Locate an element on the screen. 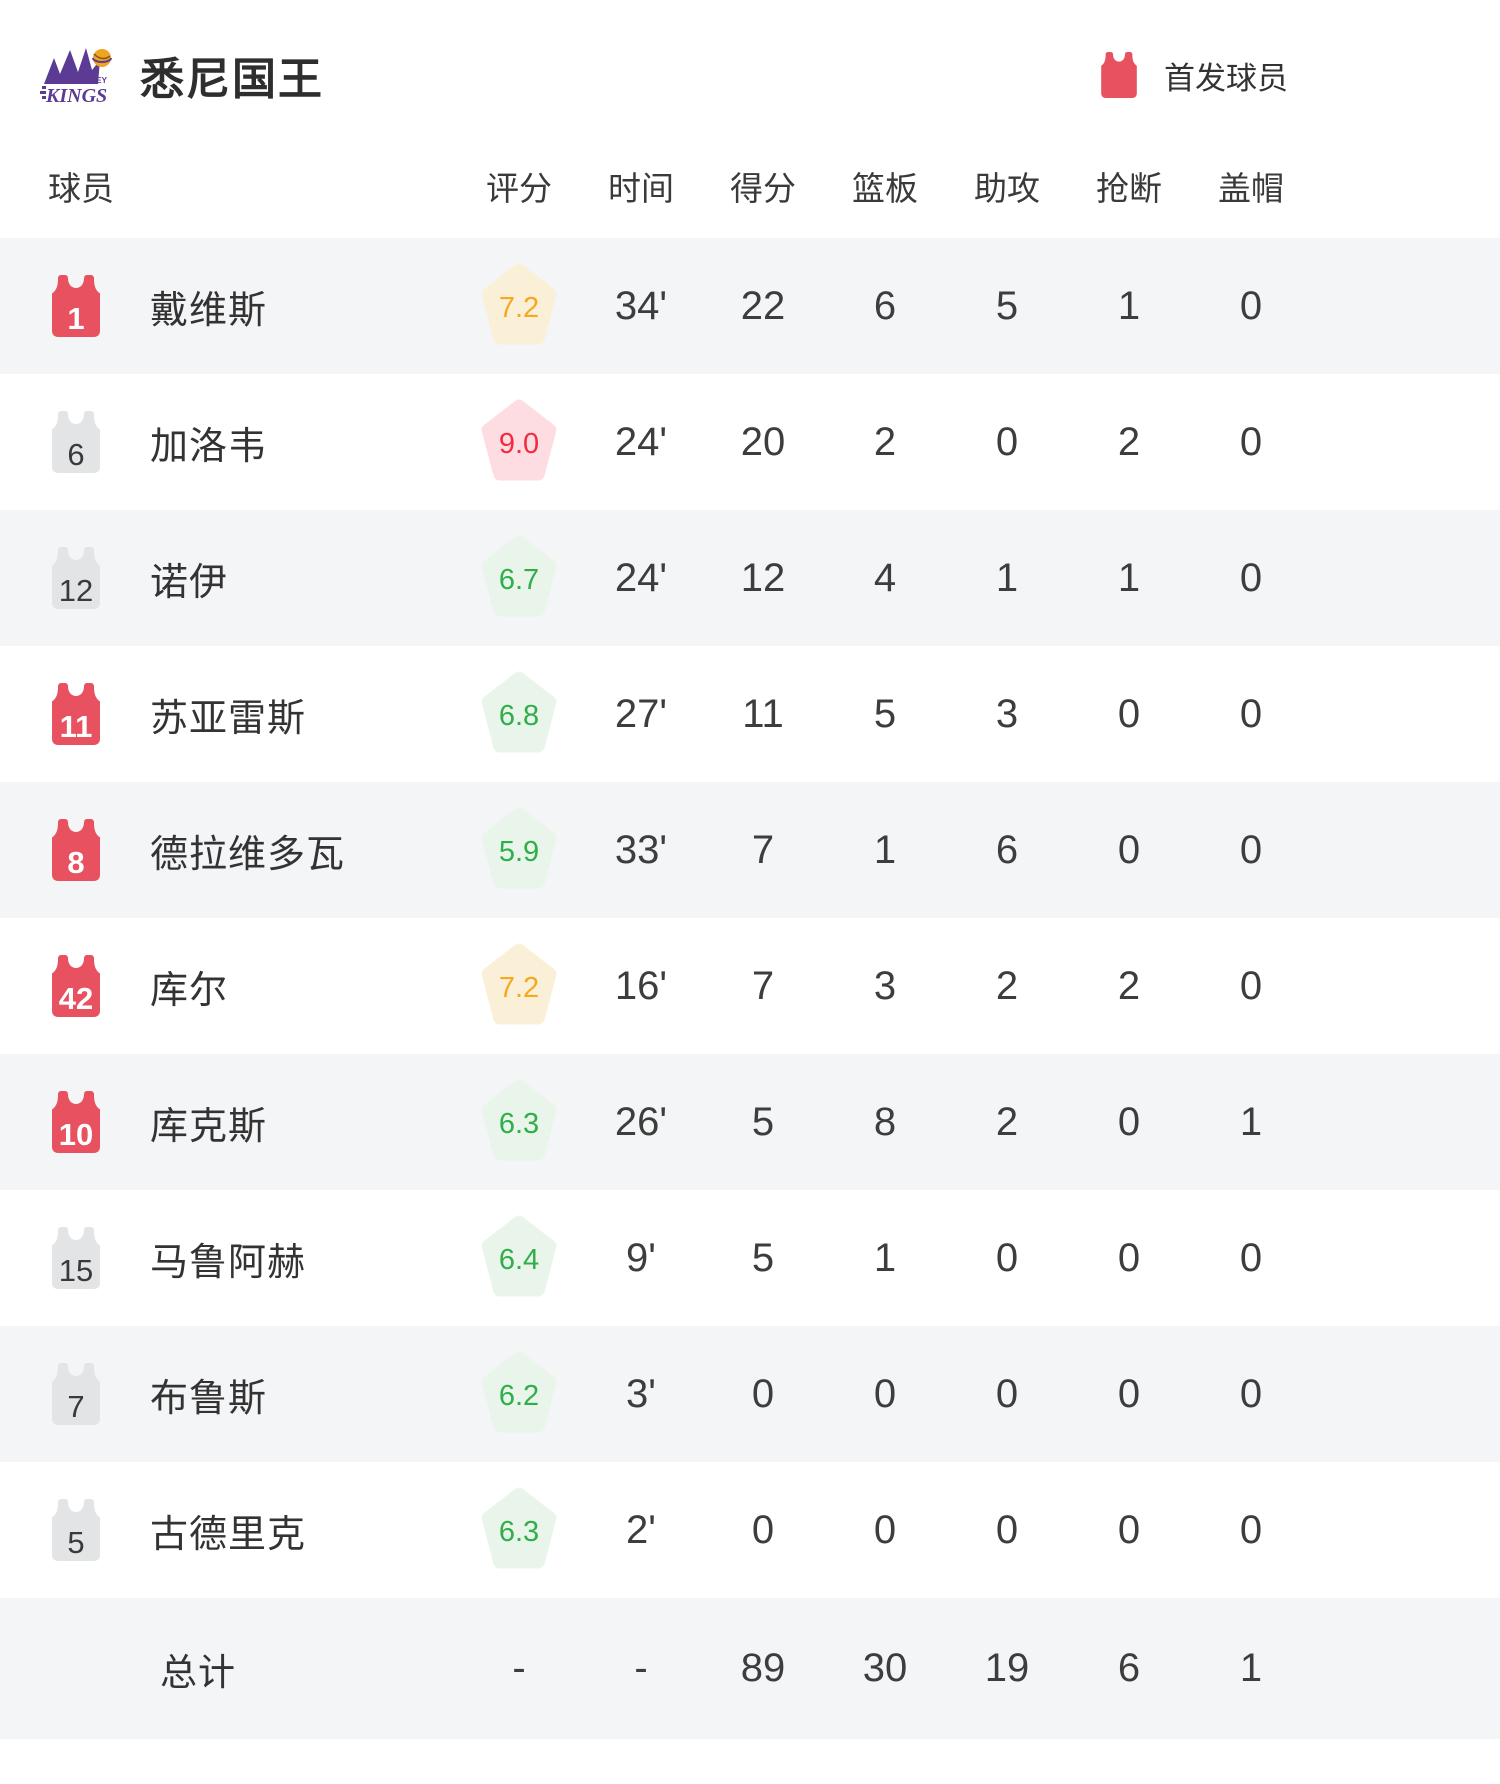 This screenshot has width=1500, height=1784. stat-time: 27' is located at coordinates (641, 713).